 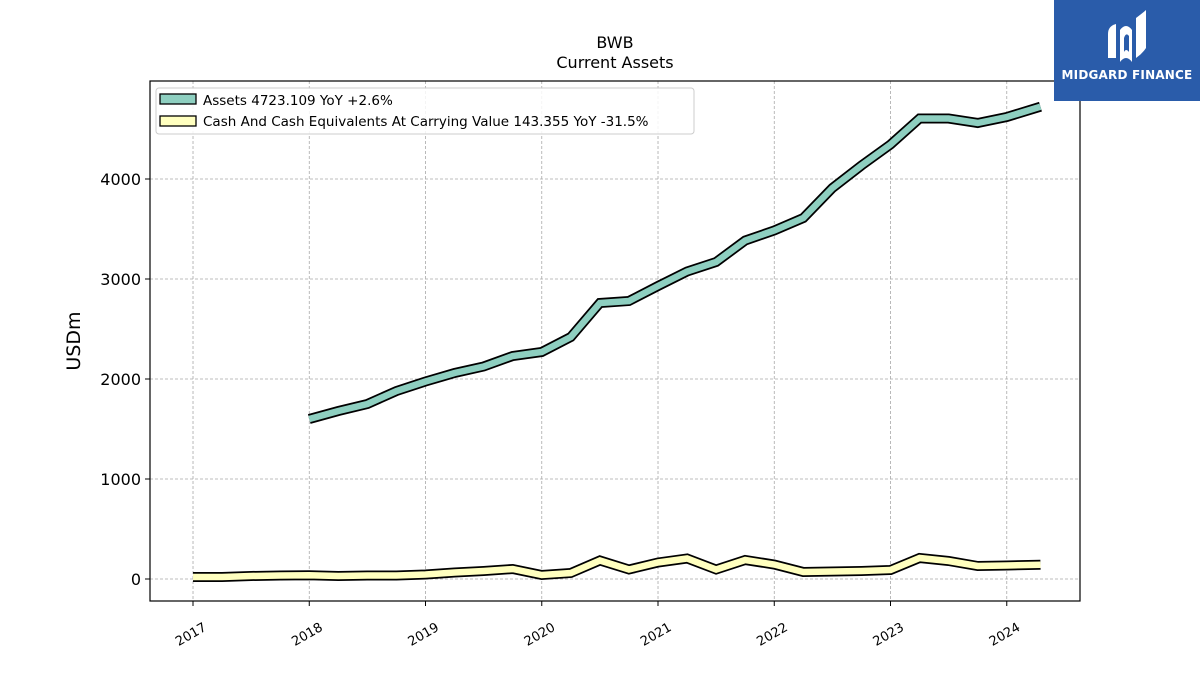 I want to click on chart-title: BWB, so click(x=614, y=42).